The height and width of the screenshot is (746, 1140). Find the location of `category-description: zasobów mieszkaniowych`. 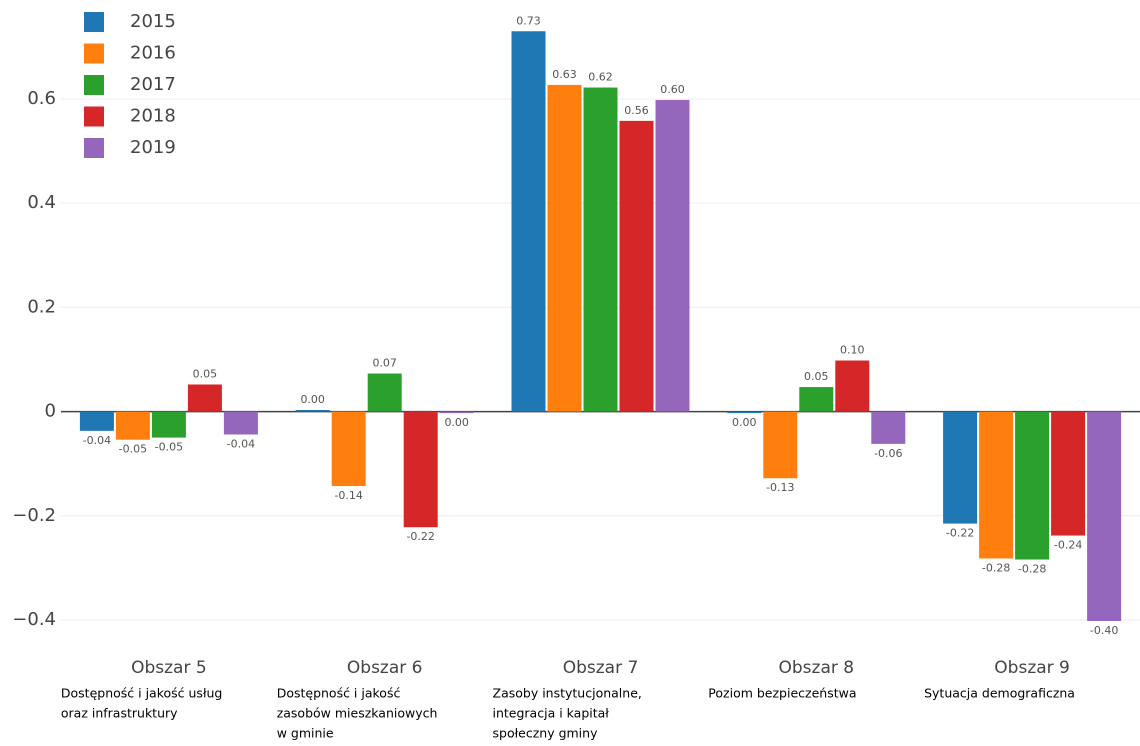

category-description: zasobów mieszkaniowych is located at coordinates (357, 713).